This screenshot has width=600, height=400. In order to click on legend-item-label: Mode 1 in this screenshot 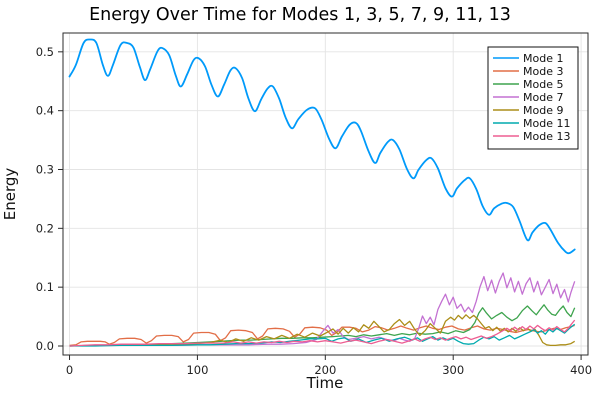, I will do `click(543, 58)`.